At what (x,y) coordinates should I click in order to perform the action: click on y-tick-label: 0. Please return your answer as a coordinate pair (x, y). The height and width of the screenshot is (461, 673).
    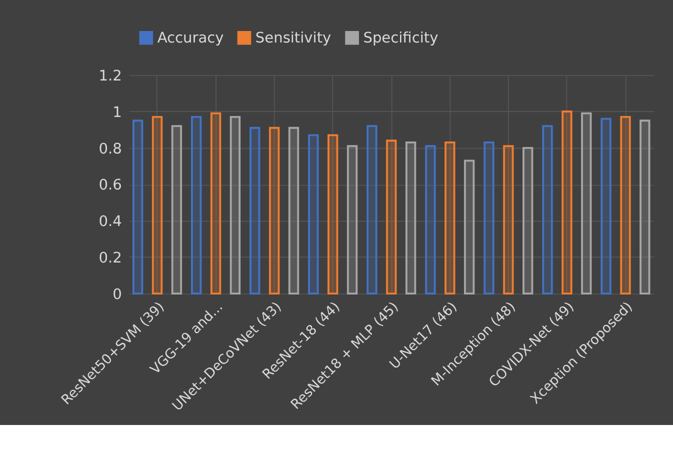
    Looking at the image, I should click on (117, 294).